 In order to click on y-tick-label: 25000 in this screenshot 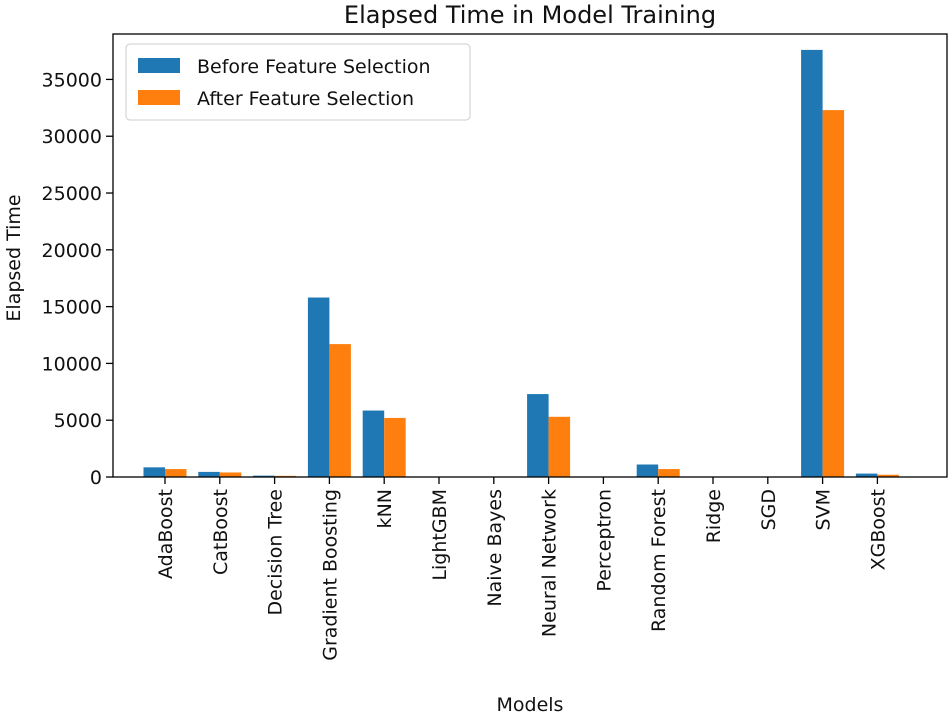, I will do `click(72, 194)`.